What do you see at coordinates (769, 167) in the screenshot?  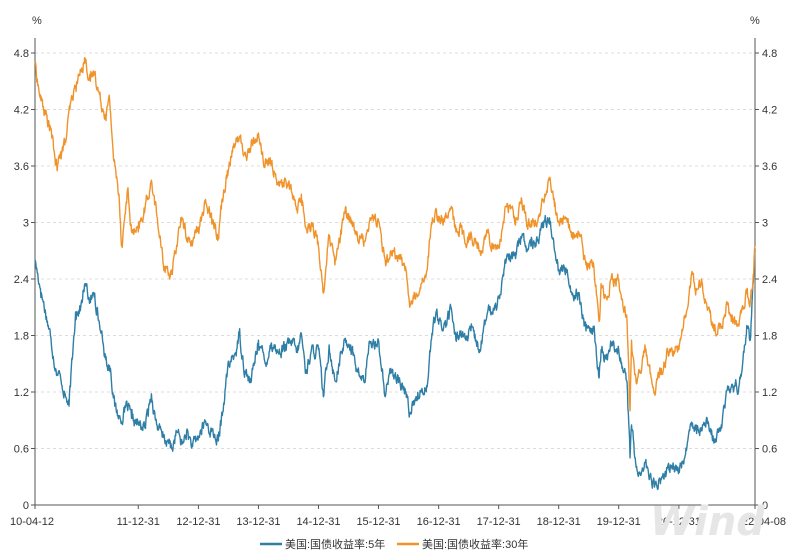 I see `right-y-tick-label: 3.6` at bounding box center [769, 167].